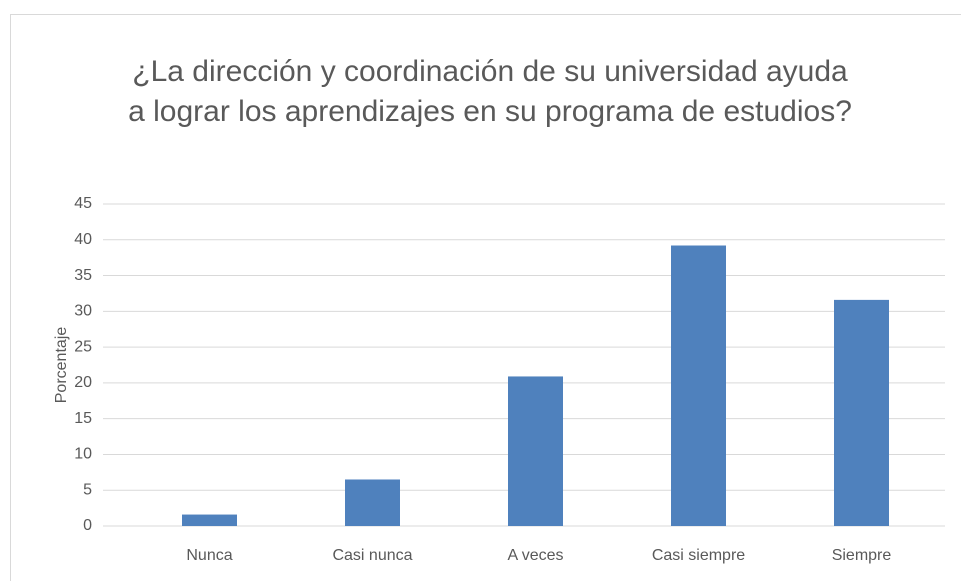 Image resolution: width=961 pixels, height=581 pixels. I want to click on x-tick-label: Casi nunca, so click(372, 555).